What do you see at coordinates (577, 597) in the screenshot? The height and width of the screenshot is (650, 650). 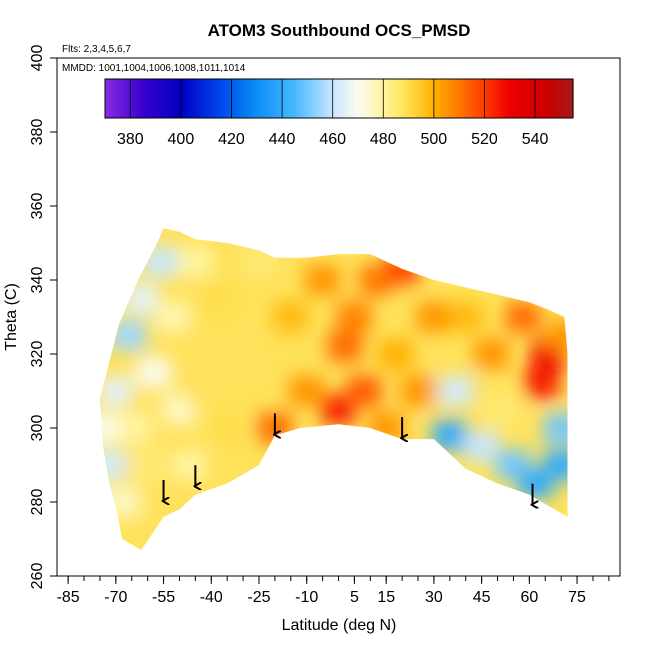 I see `x-tick-label: 75` at bounding box center [577, 597].